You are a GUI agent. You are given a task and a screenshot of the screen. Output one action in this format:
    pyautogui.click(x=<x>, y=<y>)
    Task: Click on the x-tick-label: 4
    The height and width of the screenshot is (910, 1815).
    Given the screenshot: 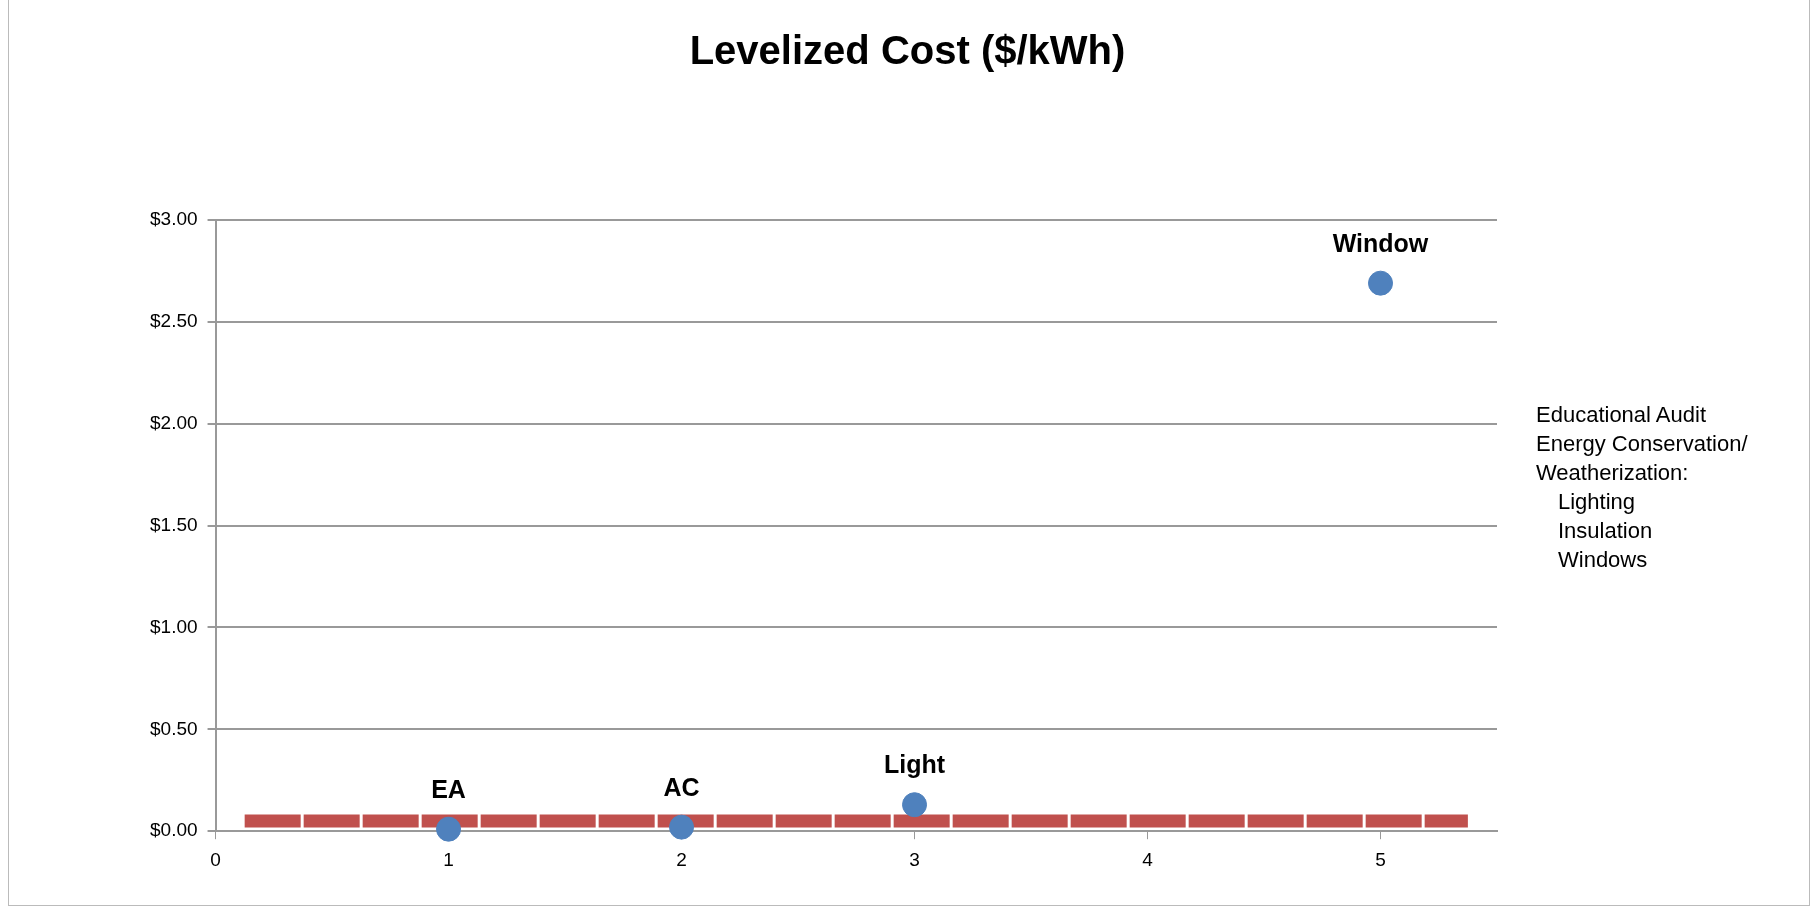 What is the action you would take?
    pyautogui.click(x=1148, y=859)
    